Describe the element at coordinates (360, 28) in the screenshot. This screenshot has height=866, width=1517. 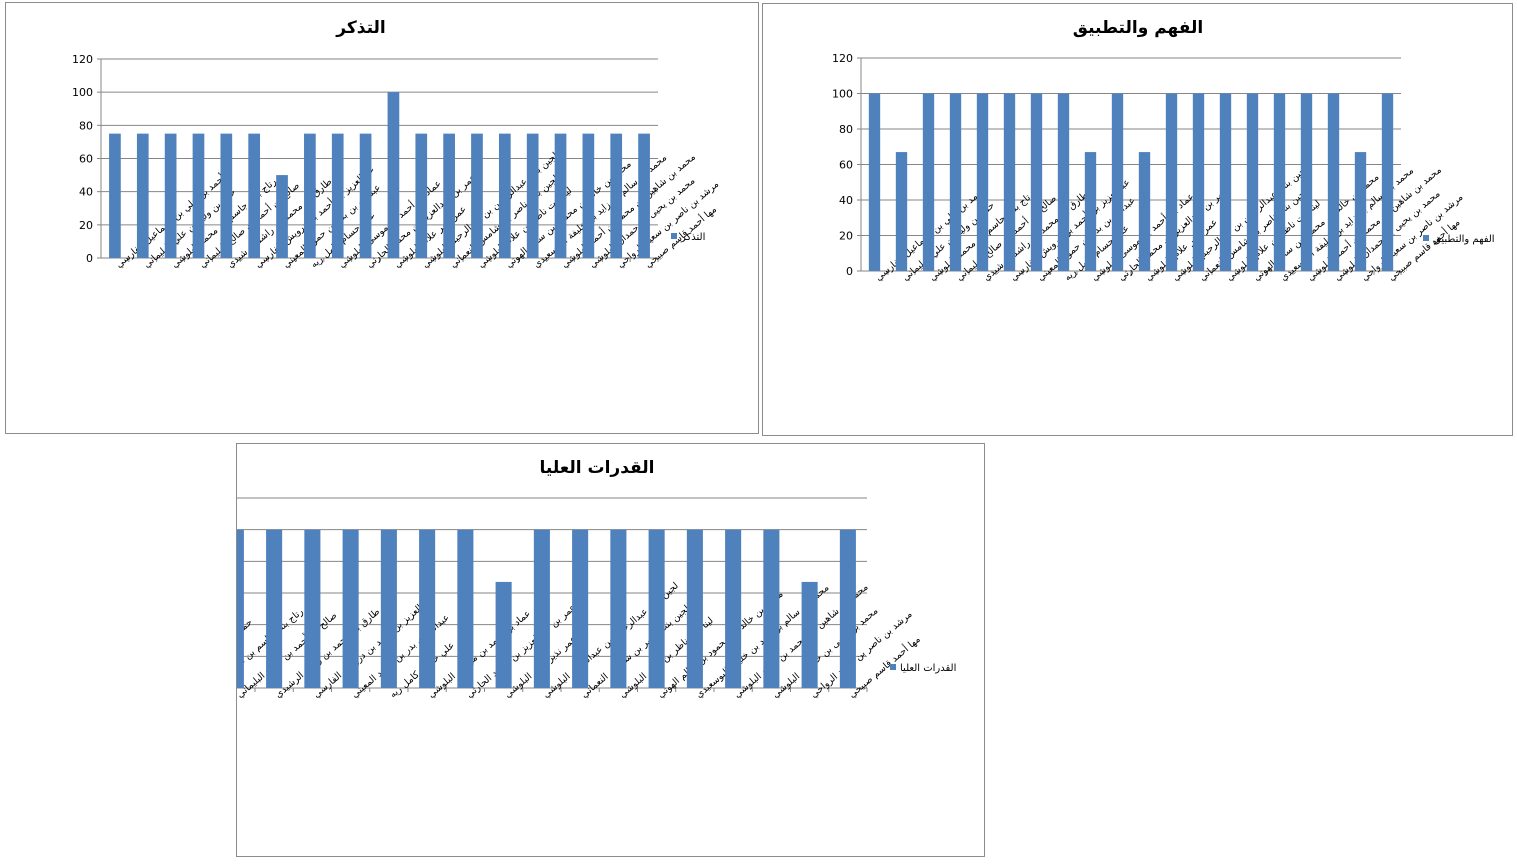
I see `chart-title: التذكر` at that location.